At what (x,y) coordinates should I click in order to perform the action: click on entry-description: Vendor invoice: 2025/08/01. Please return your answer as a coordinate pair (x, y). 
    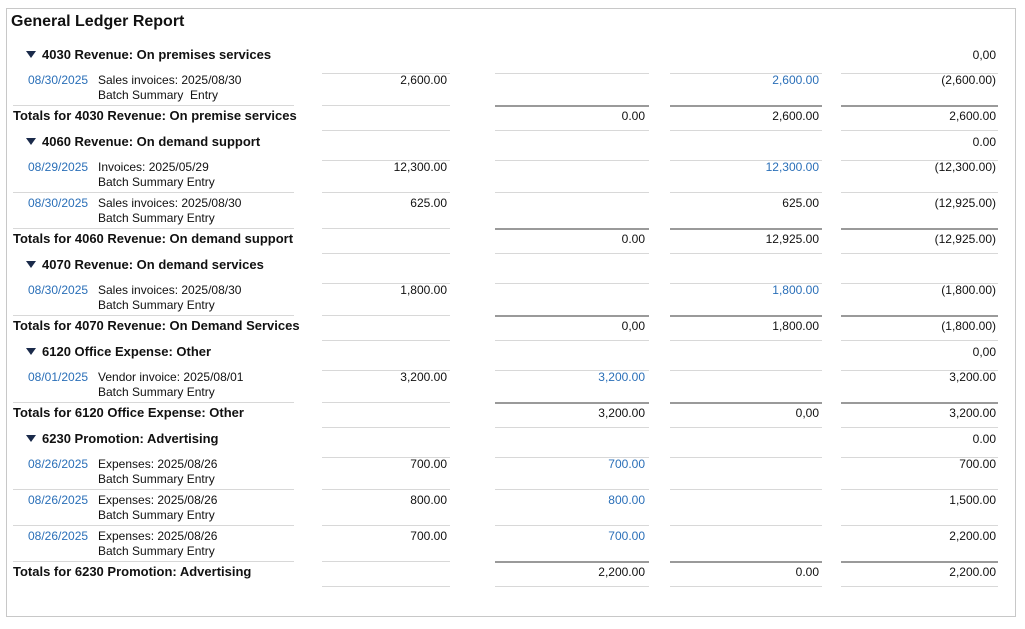
    Looking at the image, I should click on (171, 377).